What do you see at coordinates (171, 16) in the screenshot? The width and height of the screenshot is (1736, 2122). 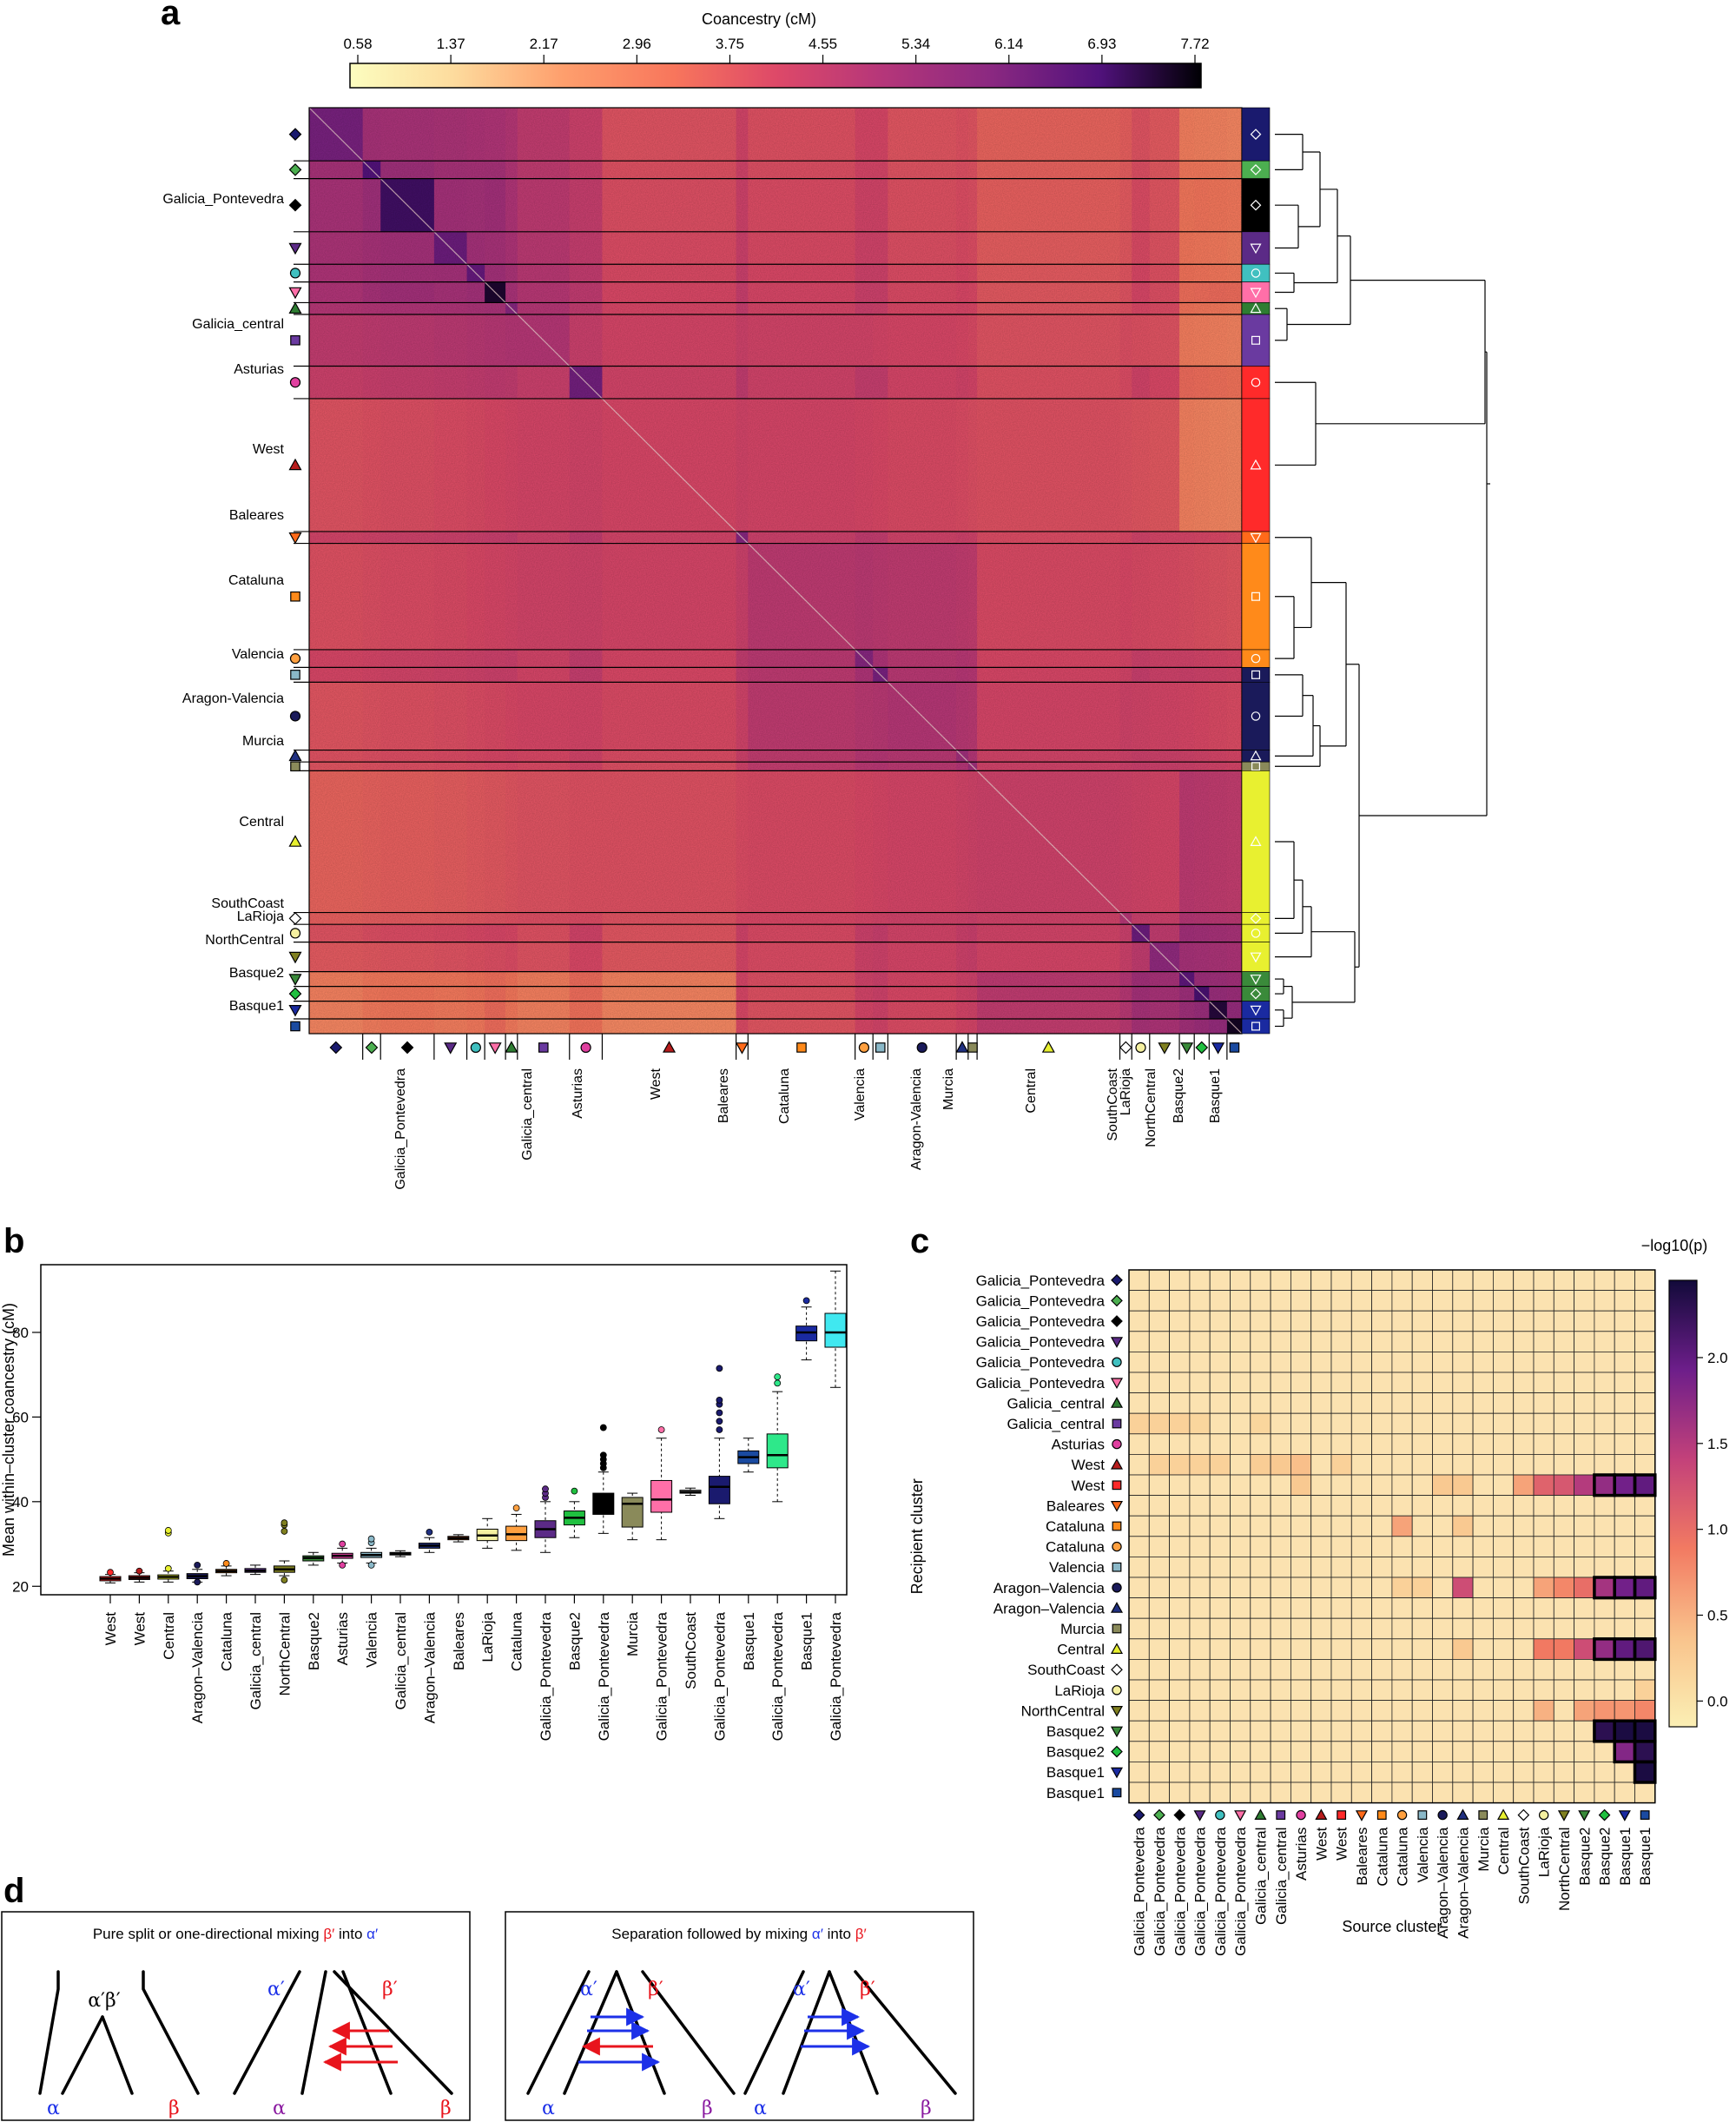 I see `panel-a-letter: a` at bounding box center [171, 16].